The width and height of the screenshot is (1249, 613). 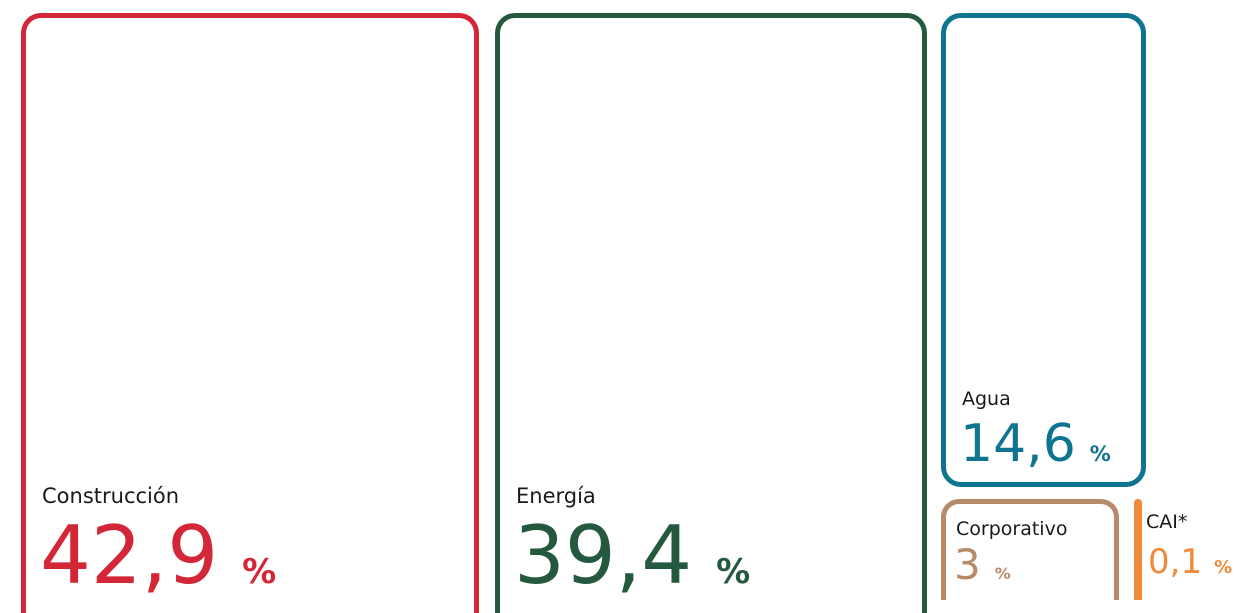 I want to click on tile-label: Energía, so click(x=556, y=496).